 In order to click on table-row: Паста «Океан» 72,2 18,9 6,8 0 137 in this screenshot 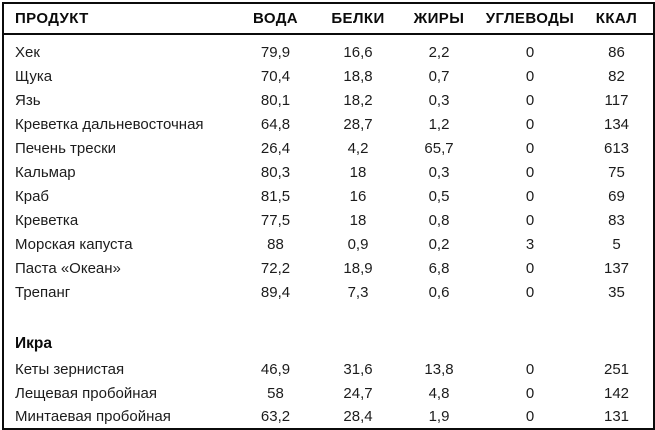, I will do `click(328, 268)`.